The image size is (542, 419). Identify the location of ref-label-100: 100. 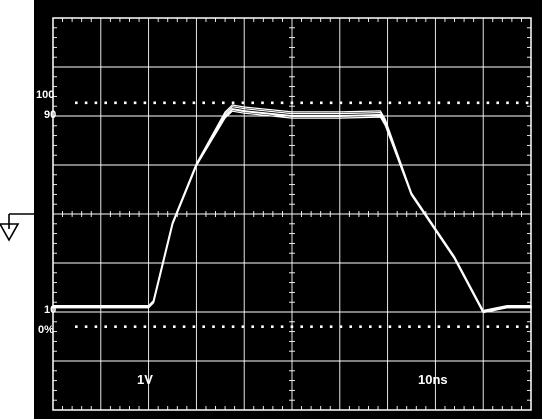
(45, 95).